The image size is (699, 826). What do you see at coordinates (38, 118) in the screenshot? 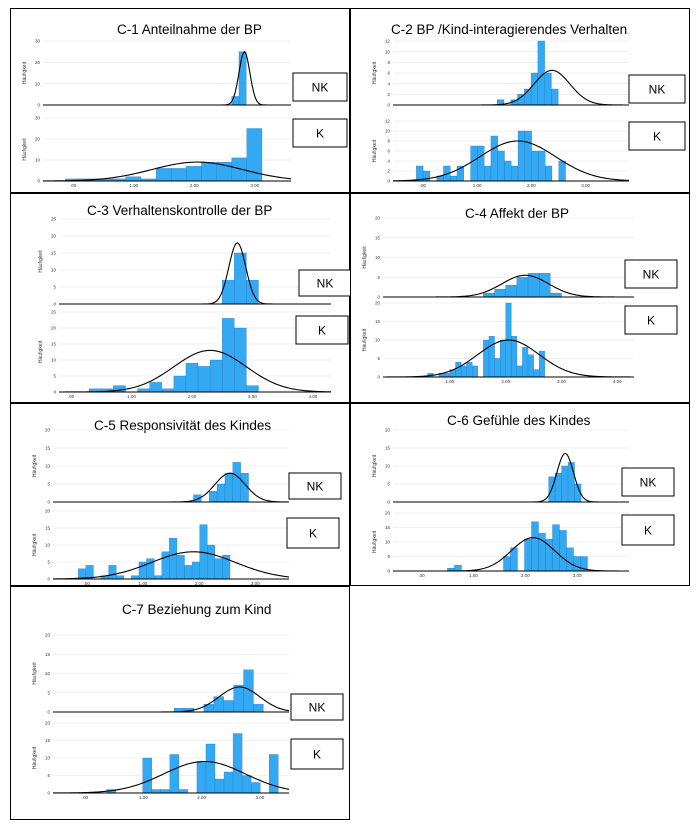
I see `y-tick-label: 30` at bounding box center [38, 118].